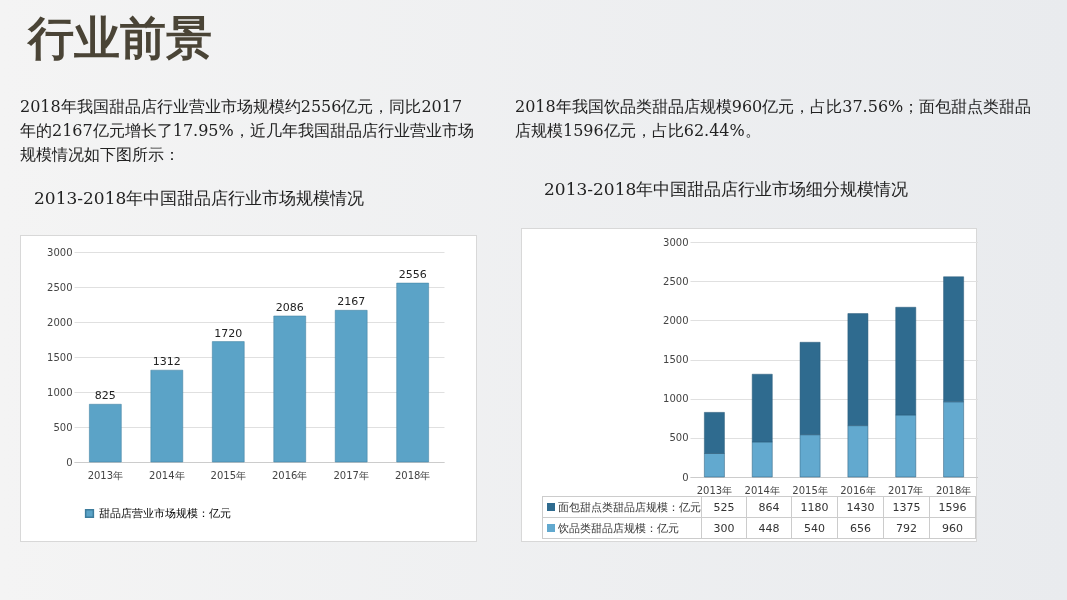 The width and height of the screenshot is (1067, 600). I want to click on data-label: 1312, so click(166, 362).